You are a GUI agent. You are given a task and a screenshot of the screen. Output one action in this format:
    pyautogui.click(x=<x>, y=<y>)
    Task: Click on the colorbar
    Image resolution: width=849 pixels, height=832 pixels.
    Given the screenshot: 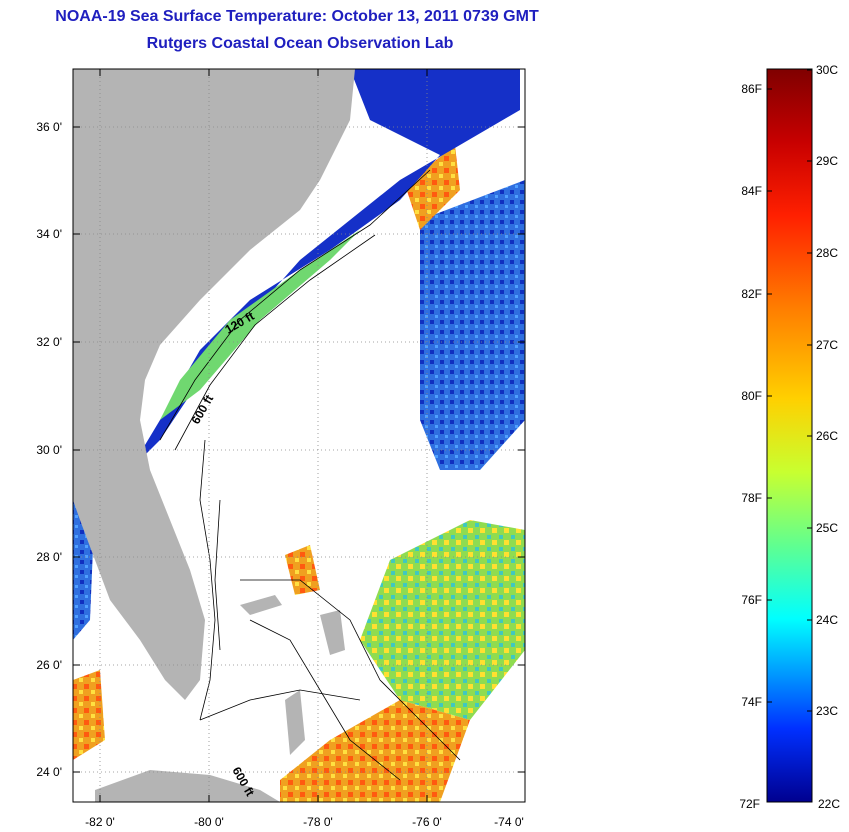 What is the action you would take?
    pyautogui.click(x=789, y=435)
    